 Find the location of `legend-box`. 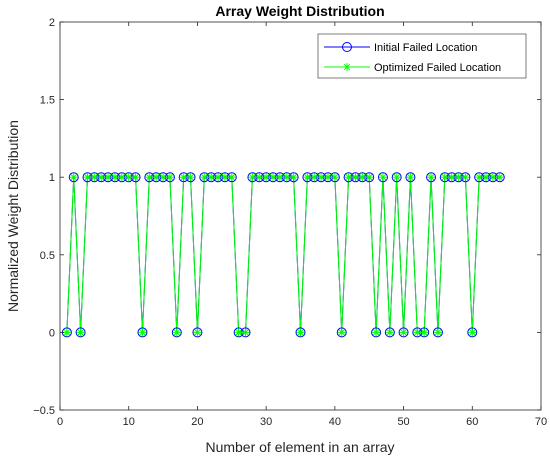

legend-box is located at coordinates (422, 56).